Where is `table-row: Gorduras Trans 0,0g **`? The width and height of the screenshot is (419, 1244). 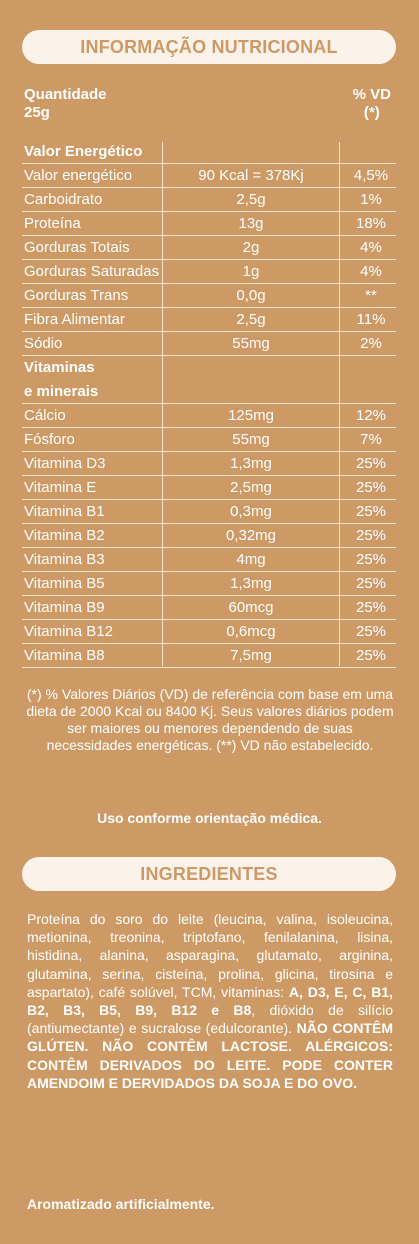
table-row: Gorduras Trans 0,0g ** is located at coordinates (209, 296).